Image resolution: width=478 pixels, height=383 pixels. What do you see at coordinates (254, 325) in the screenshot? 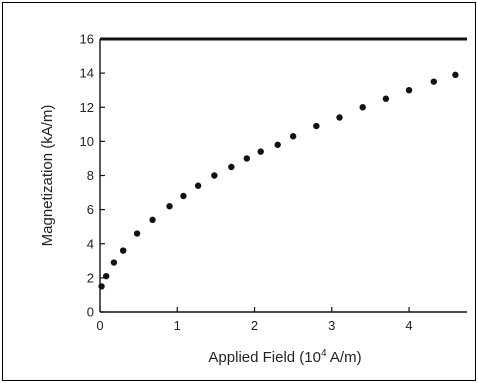
I see `x-tick-label: 2` at bounding box center [254, 325].